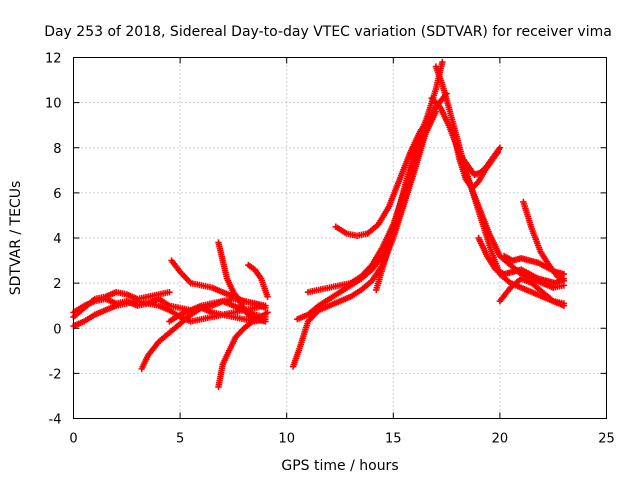 This screenshot has height=480, width=640. I want to click on x-tick-label: 15, so click(393, 439).